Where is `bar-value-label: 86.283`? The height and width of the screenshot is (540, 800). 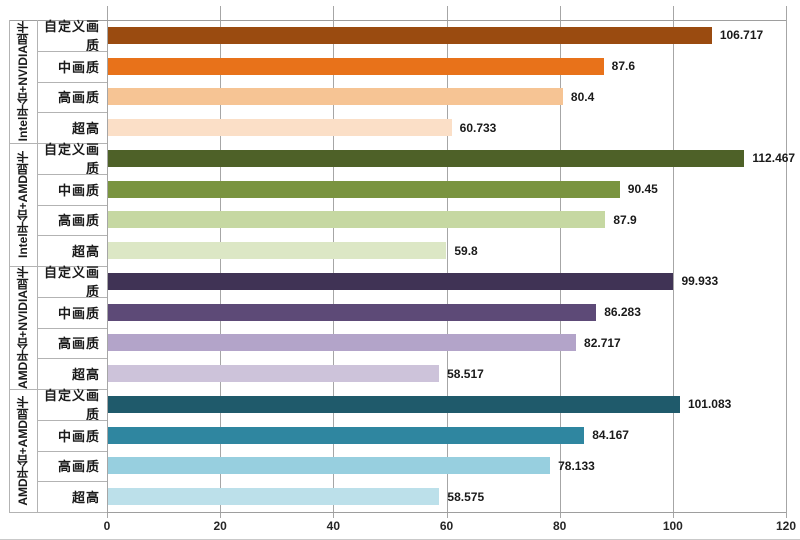 bar-value-label: 86.283 is located at coordinates (622, 312).